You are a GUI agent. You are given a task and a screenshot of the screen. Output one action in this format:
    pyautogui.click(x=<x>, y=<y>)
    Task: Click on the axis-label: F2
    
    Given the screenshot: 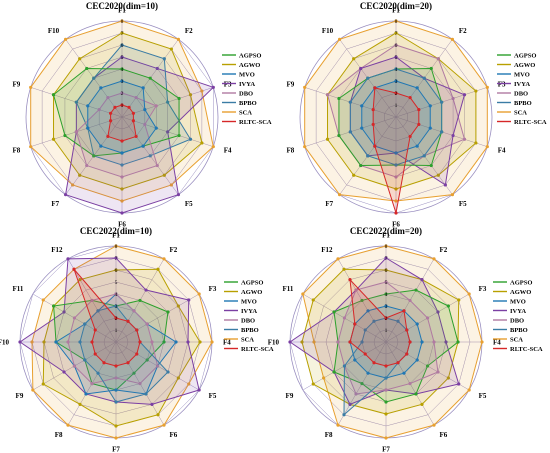 What is the action you would take?
    pyautogui.click(x=189, y=31)
    